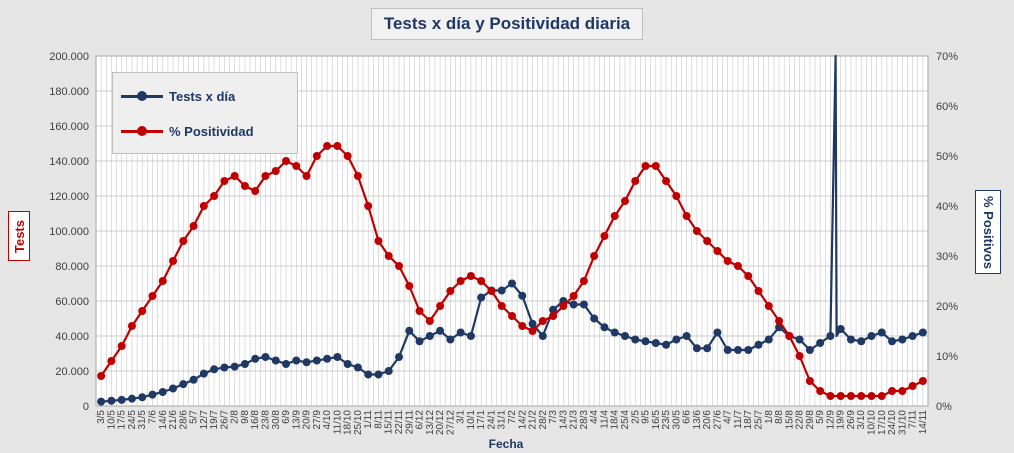  I want to click on x-tick-label: 29/8, so click(810, 420).